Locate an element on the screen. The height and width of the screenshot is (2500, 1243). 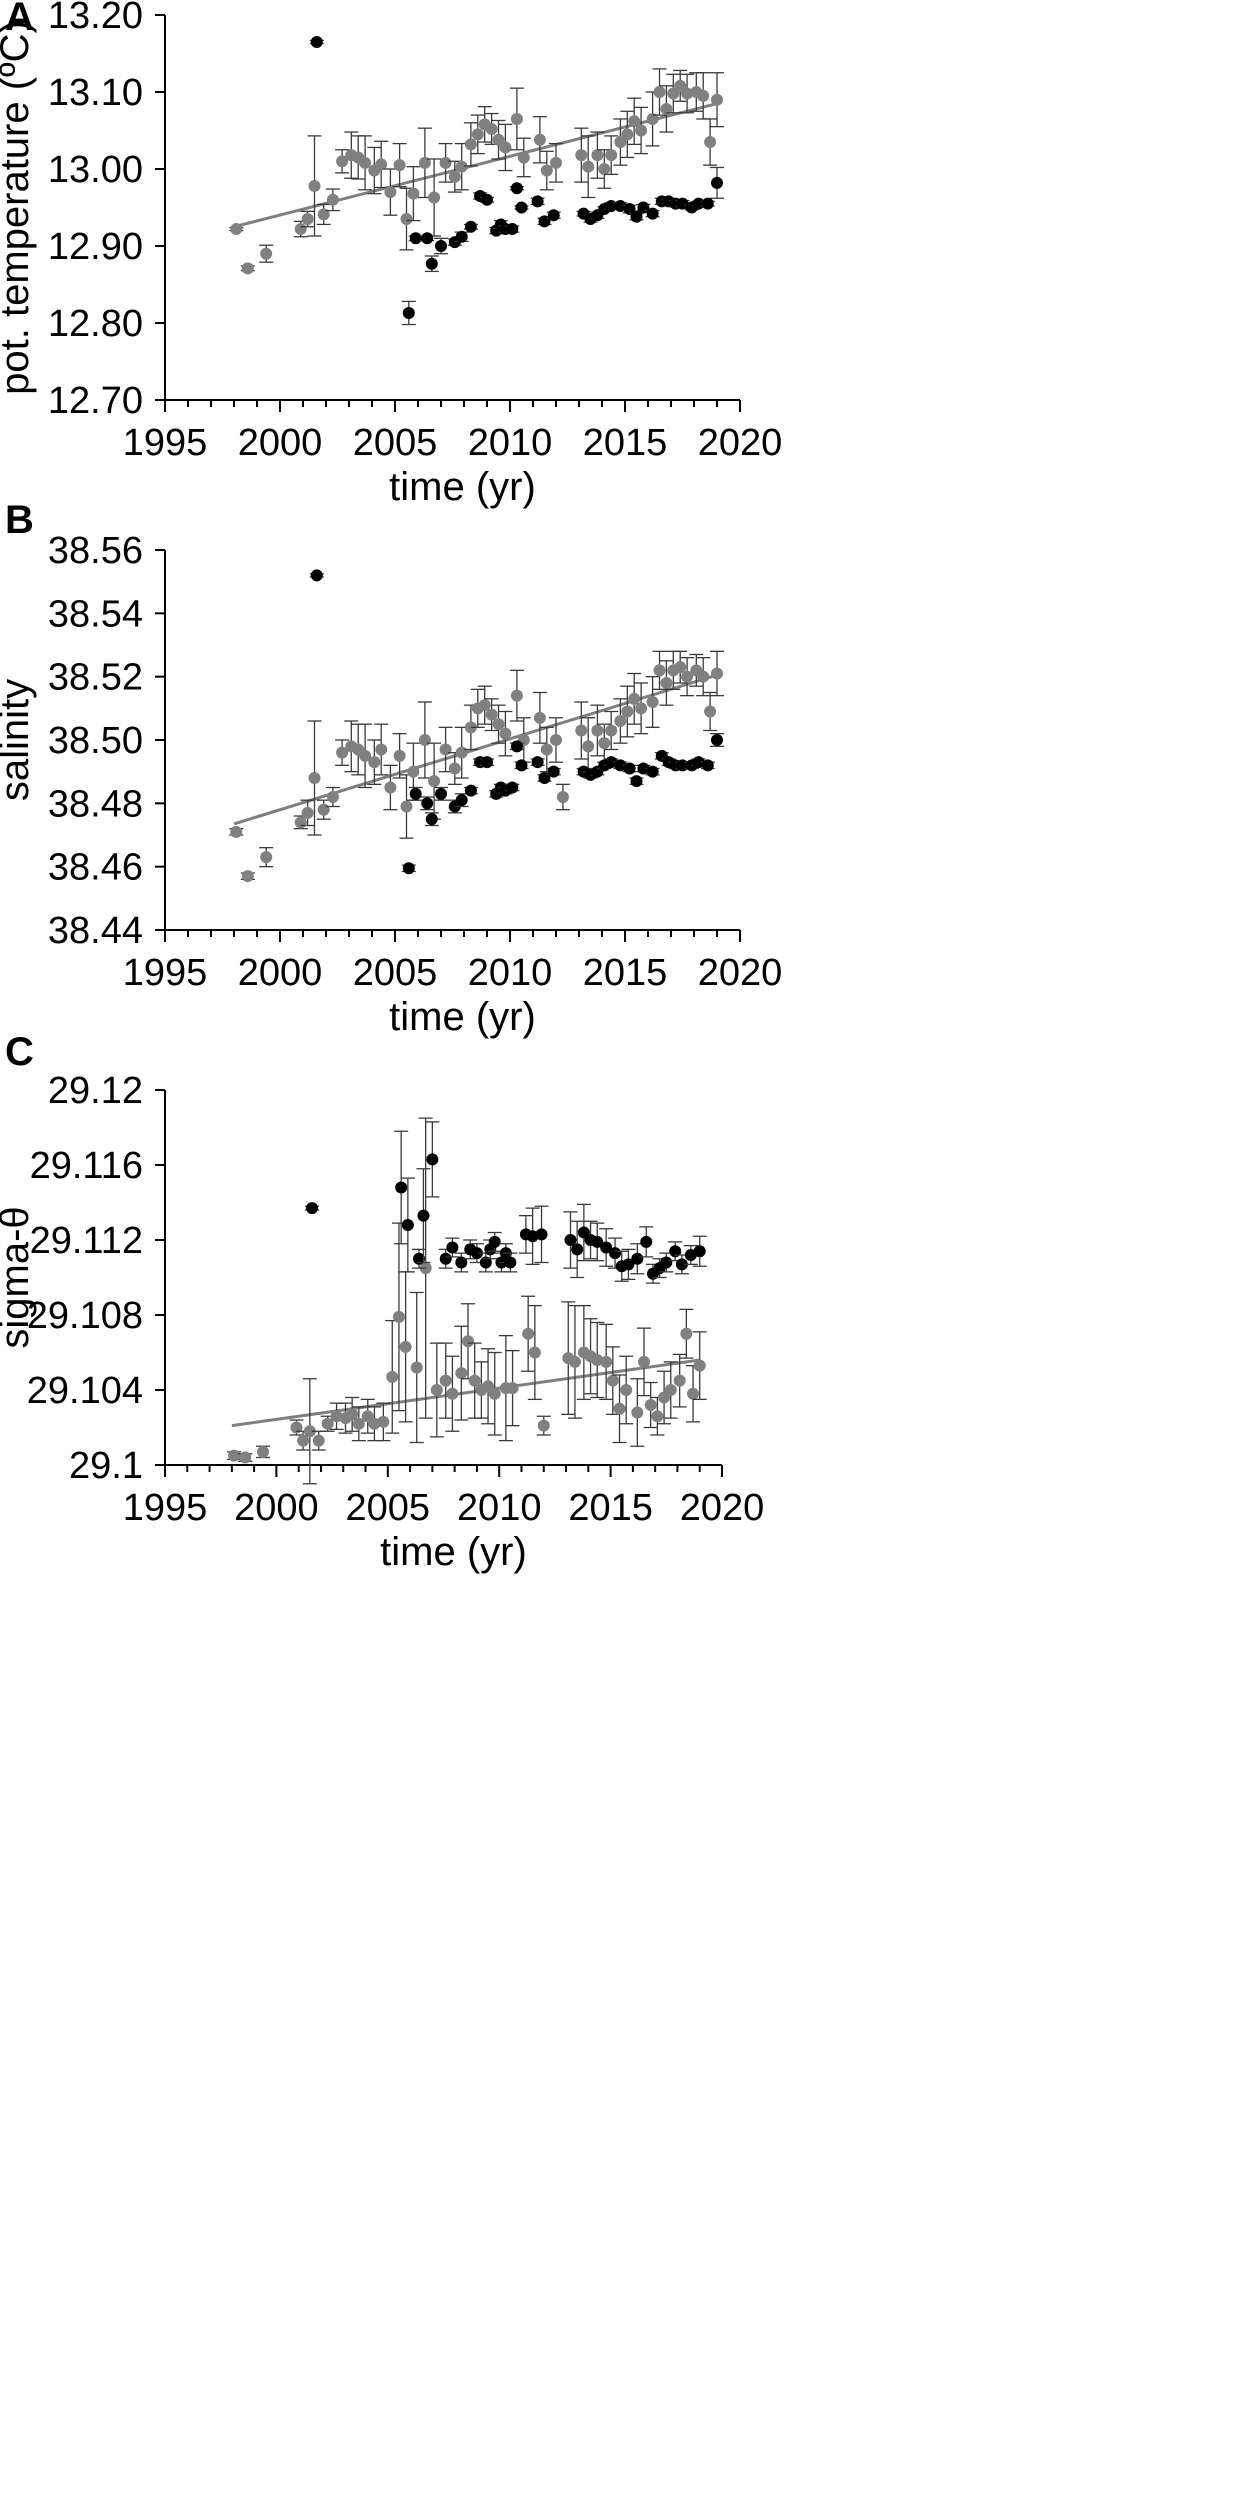
y-tick-label: 29.12 is located at coordinates (95, 1091).